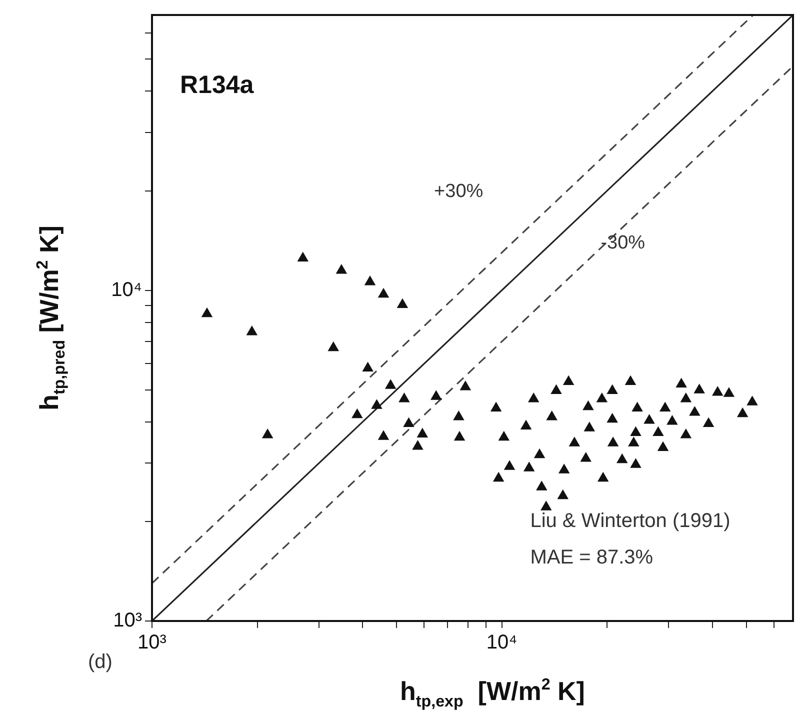 The image size is (801, 713). I want to click on annotation: -30%, so click(623, 243).